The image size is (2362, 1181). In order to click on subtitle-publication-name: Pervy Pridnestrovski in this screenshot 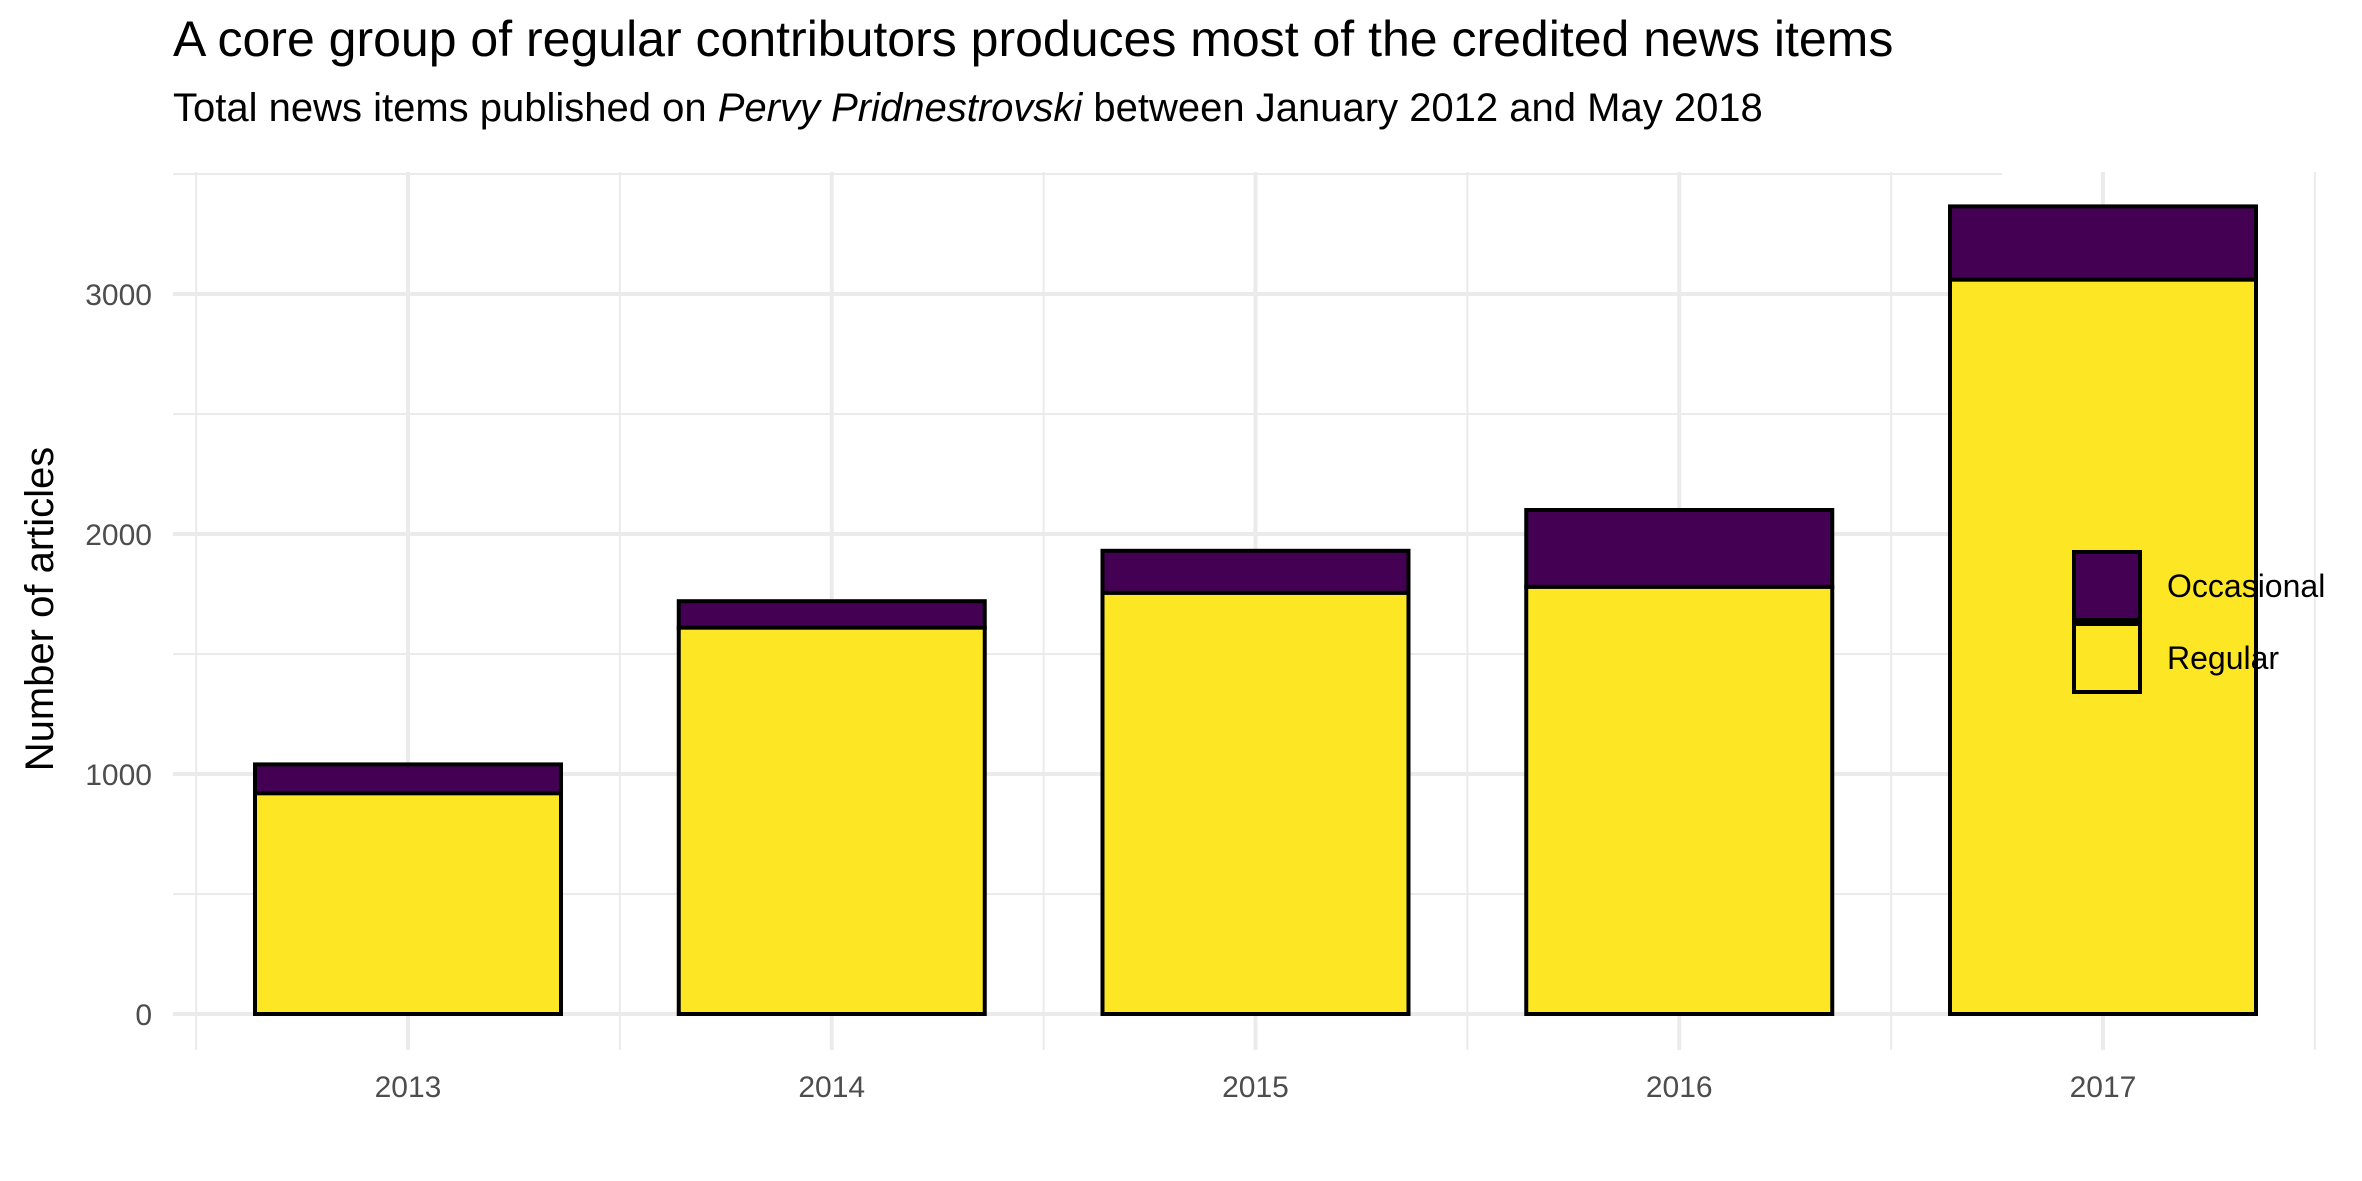, I will do `click(900, 108)`.